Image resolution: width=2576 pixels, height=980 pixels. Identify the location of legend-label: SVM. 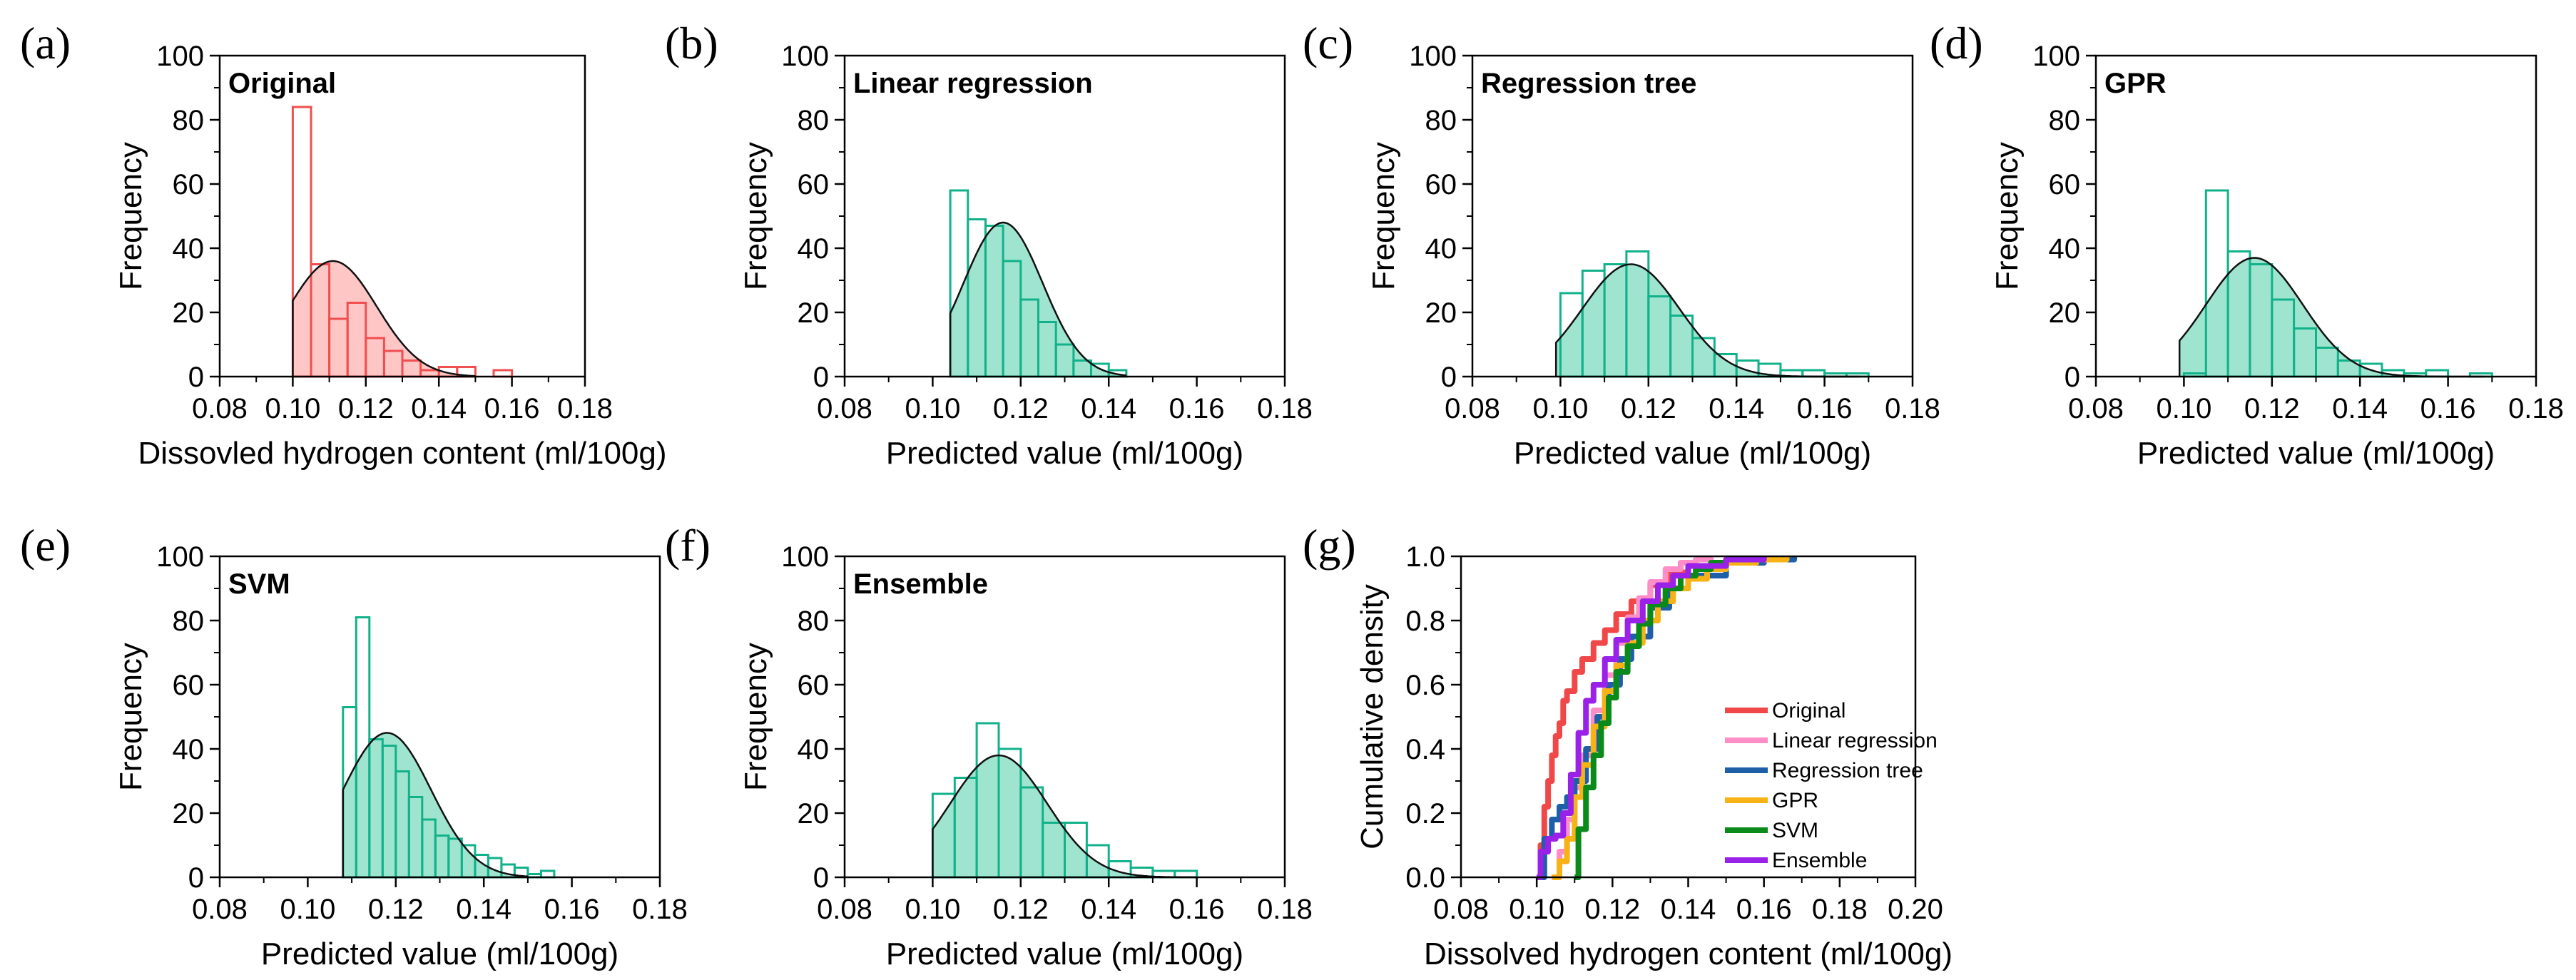
(1795, 831).